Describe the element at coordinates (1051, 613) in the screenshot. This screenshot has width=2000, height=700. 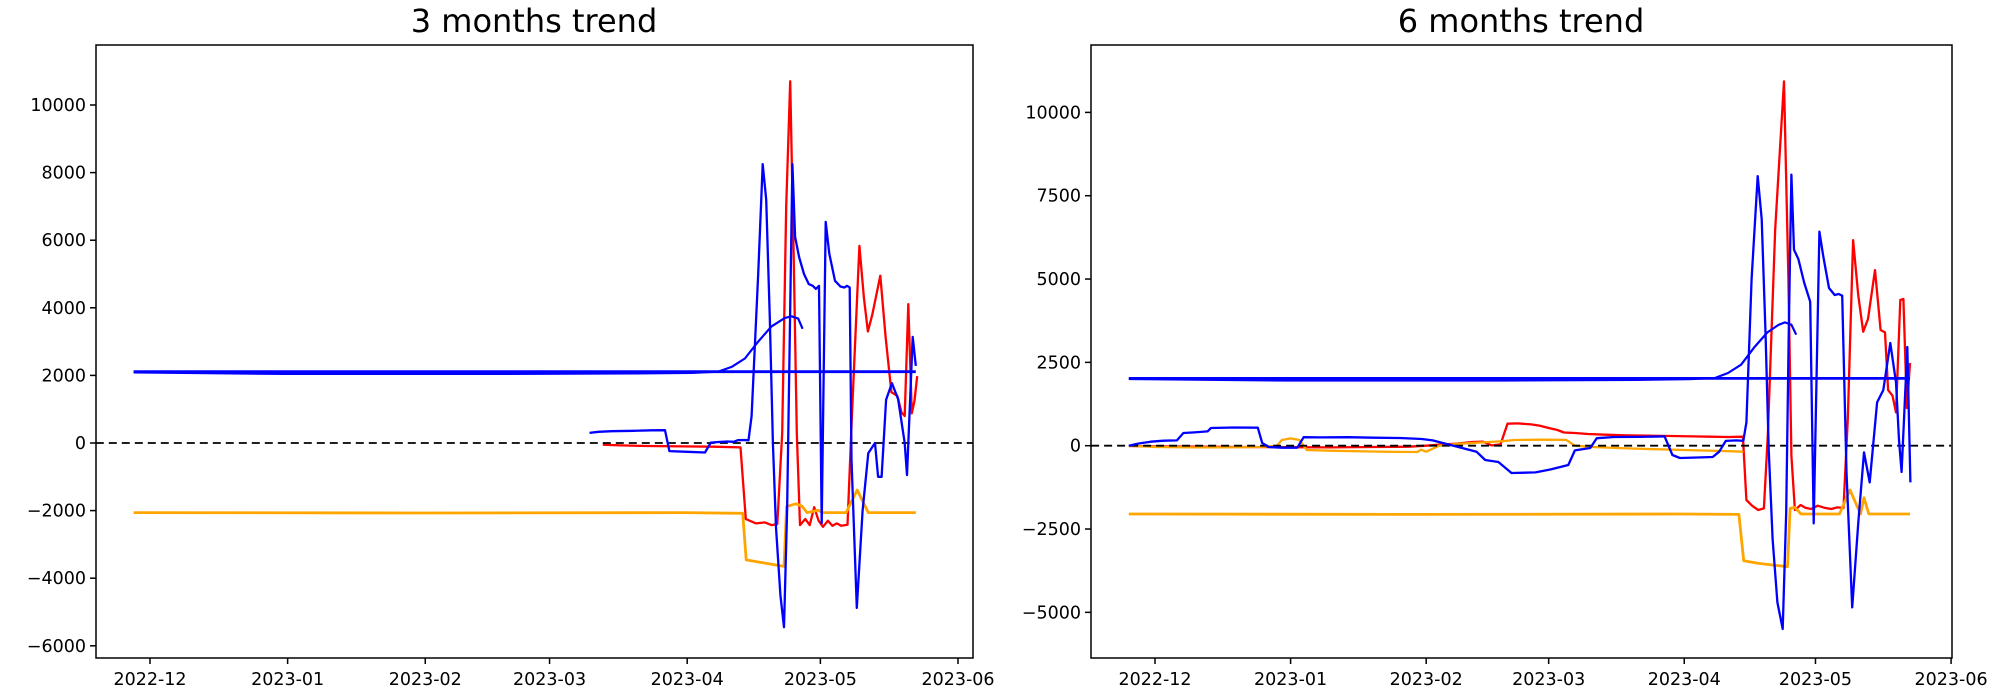
I see `y-tick-label: −5000` at that location.